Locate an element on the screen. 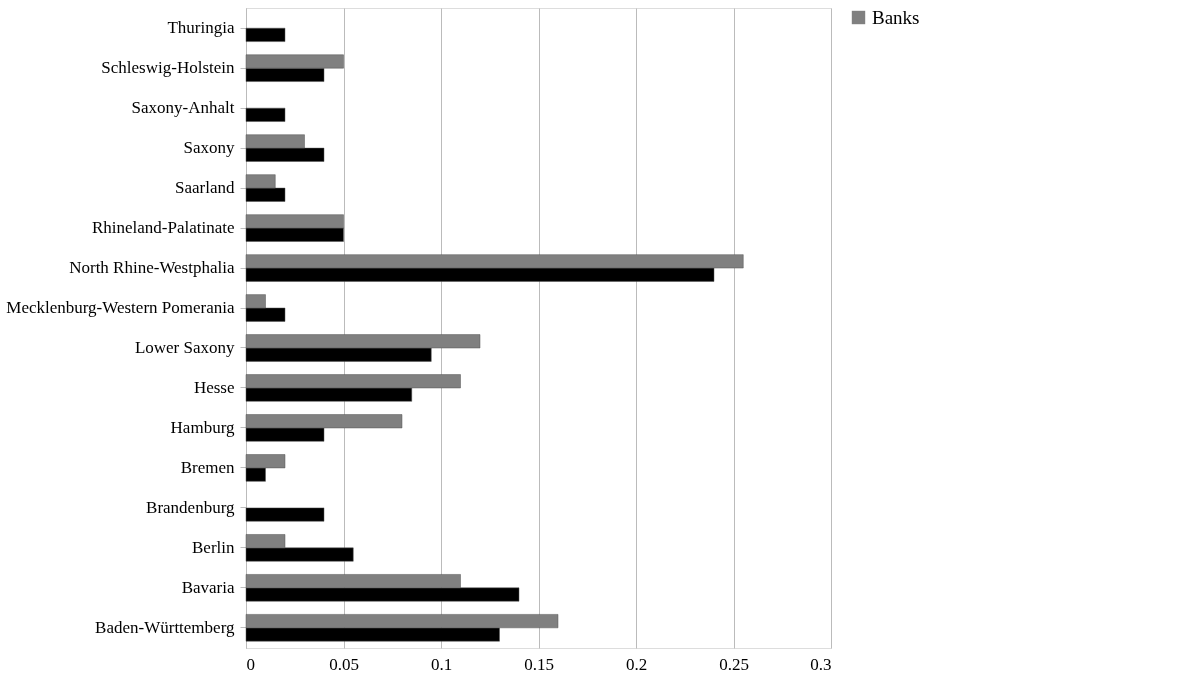  y-tick-label: Saxony is located at coordinates (209, 148).